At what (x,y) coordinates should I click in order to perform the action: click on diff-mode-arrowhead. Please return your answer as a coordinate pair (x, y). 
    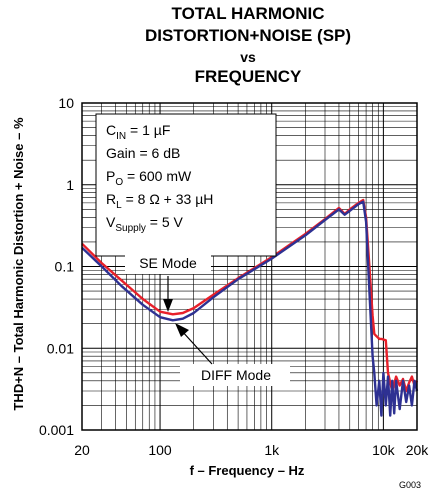
    Looking at the image, I should click on (182, 330).